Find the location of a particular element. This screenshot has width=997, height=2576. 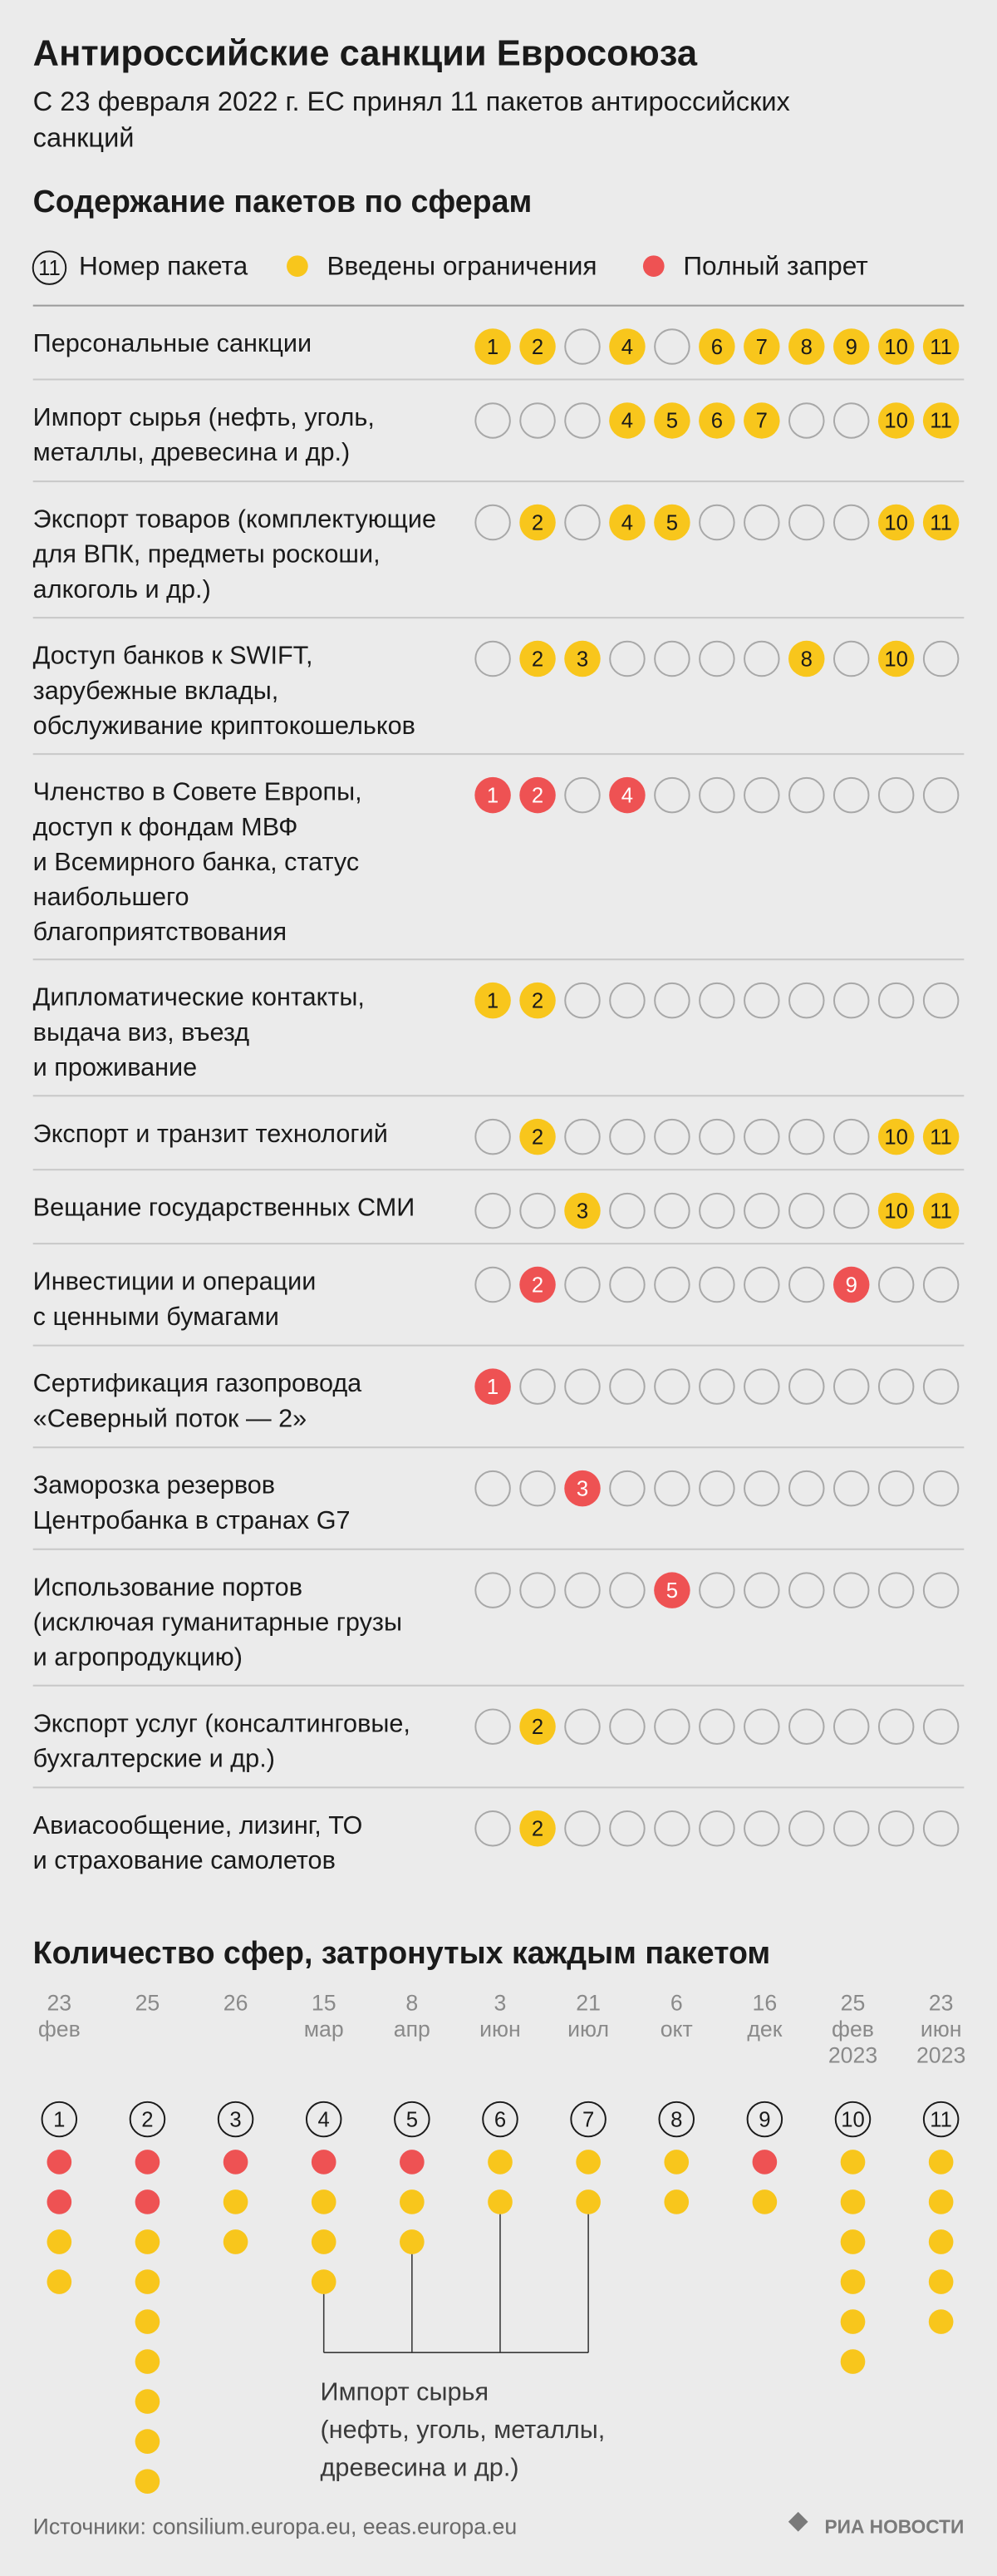

row-label: металлы, древесина и др.) is located at coordinates (192, 452).